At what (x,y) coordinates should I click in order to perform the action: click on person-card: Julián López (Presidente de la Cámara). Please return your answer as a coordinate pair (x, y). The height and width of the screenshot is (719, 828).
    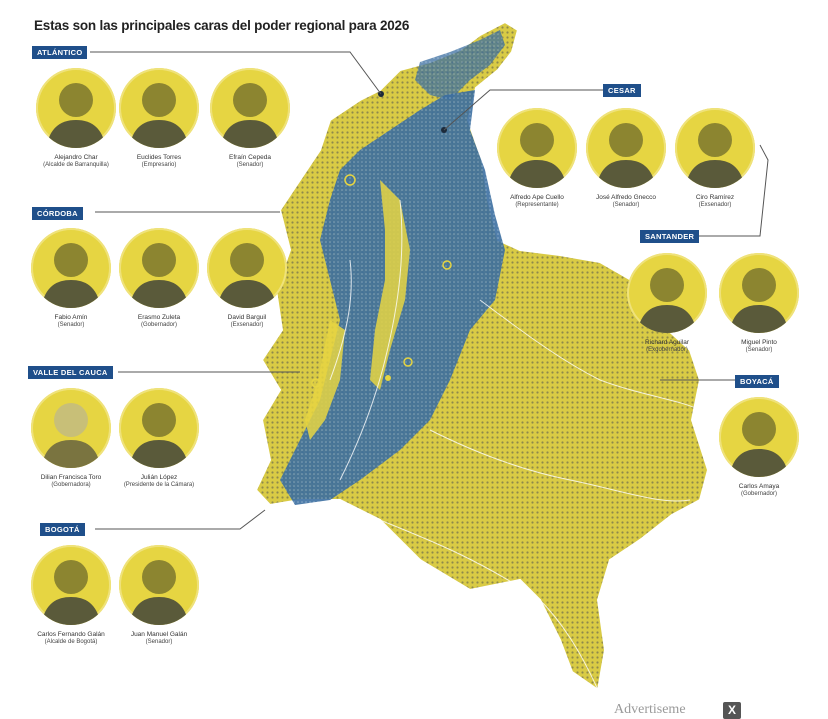
    Looking at the image, I should click on (159, 439).